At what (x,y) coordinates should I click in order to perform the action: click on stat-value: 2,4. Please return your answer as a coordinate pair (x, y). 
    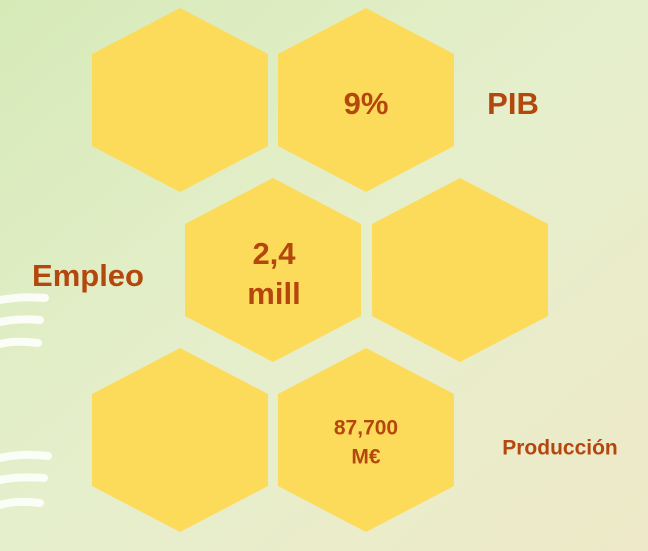
    Looking at the image, I should click on (274, 253).